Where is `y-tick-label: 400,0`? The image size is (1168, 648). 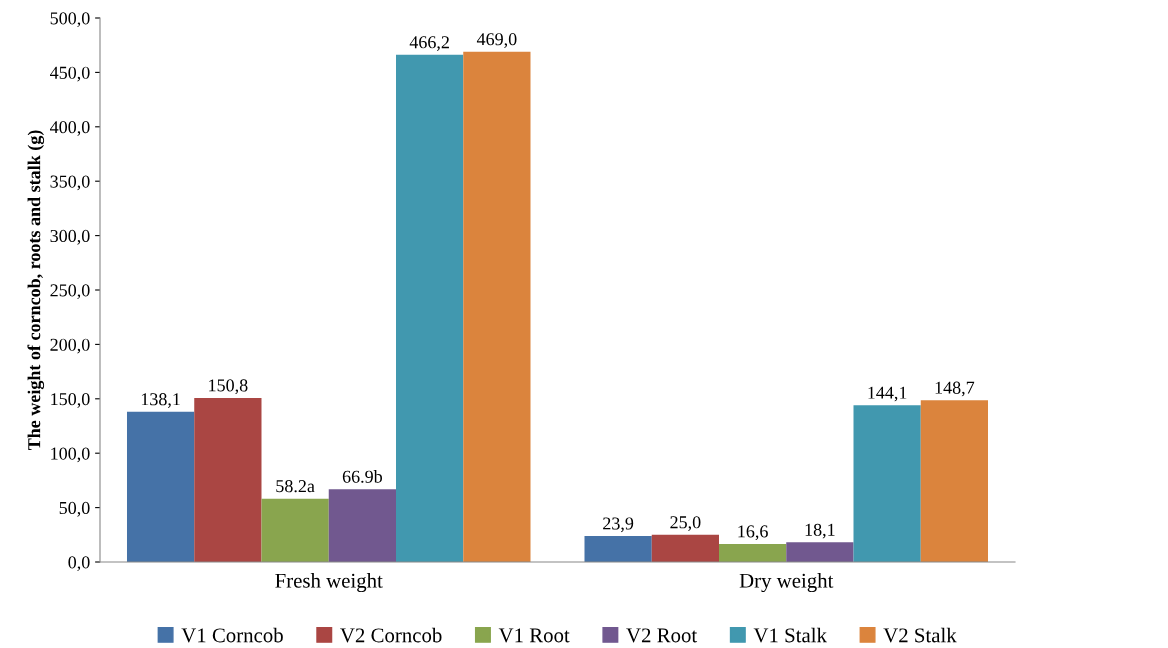 y-tick-label: 400,0 is located at coordinates (70, 128).